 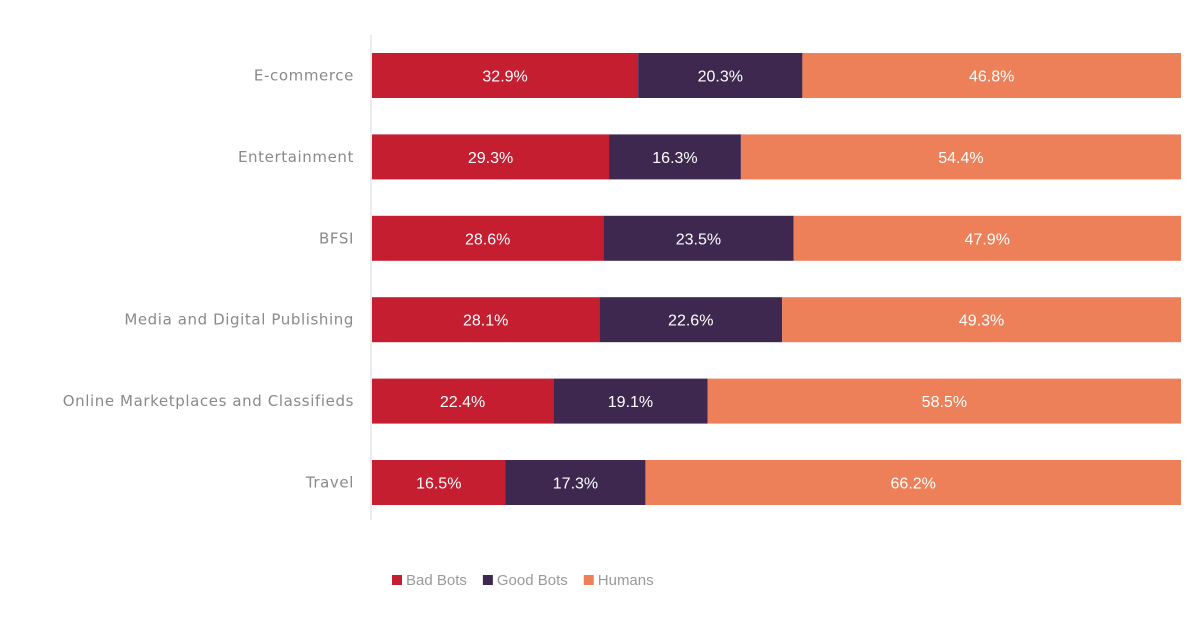 I want to click on category-label: Travel, so click(x=329, y=483).